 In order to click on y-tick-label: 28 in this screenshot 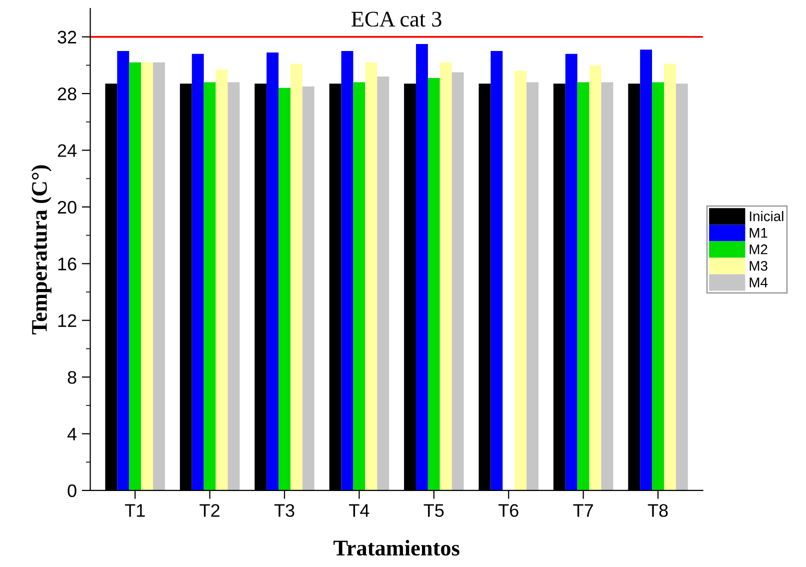, I will do `click(67, 93)`.